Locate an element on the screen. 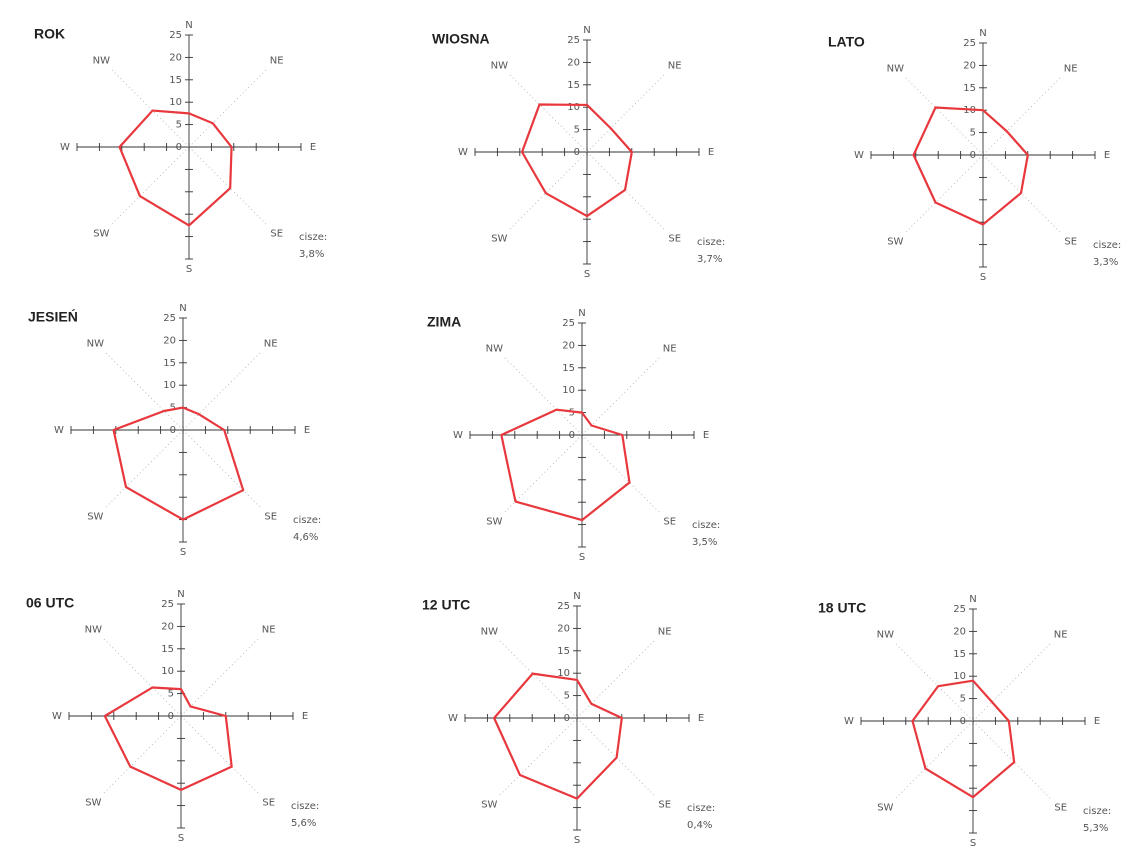 The image size is (1131, 851). calm-value: 3,8% is located at coordinates (311, 254).